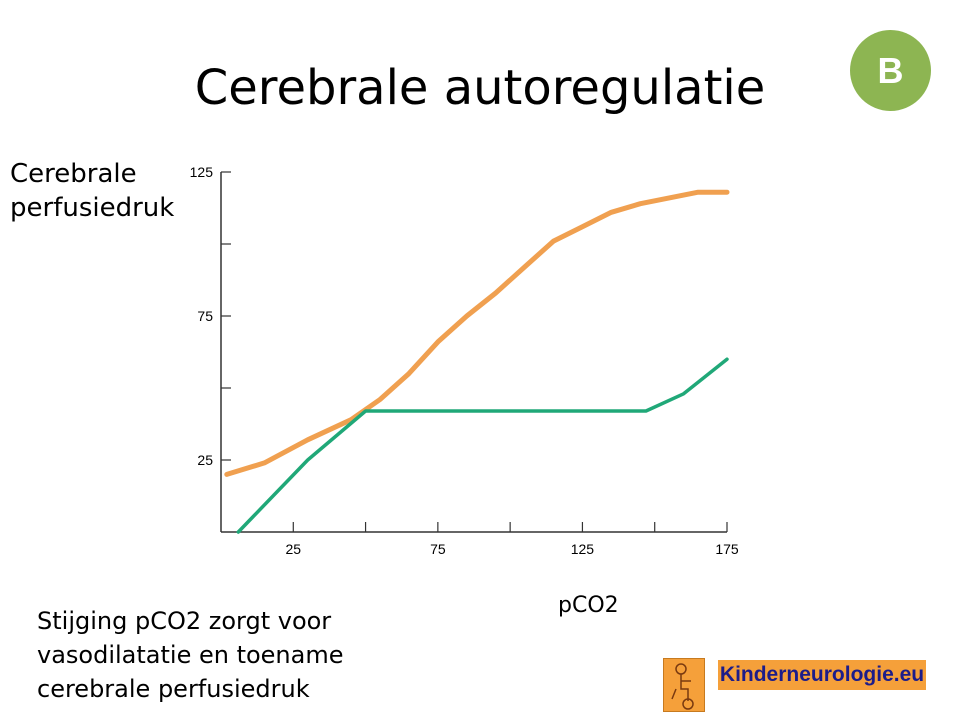 This screenshot has width=960, height=720. Describe the element at coordinates (588, 605) in the screenshot. I see `x-axis-label: pCO2` at that location.